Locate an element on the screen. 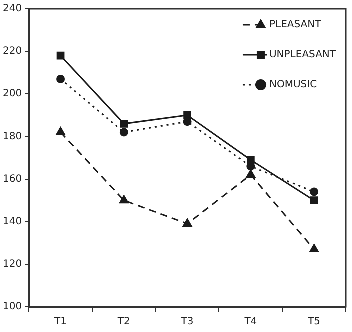  x-tick-label: T2 is located at coordinates (123, 322).